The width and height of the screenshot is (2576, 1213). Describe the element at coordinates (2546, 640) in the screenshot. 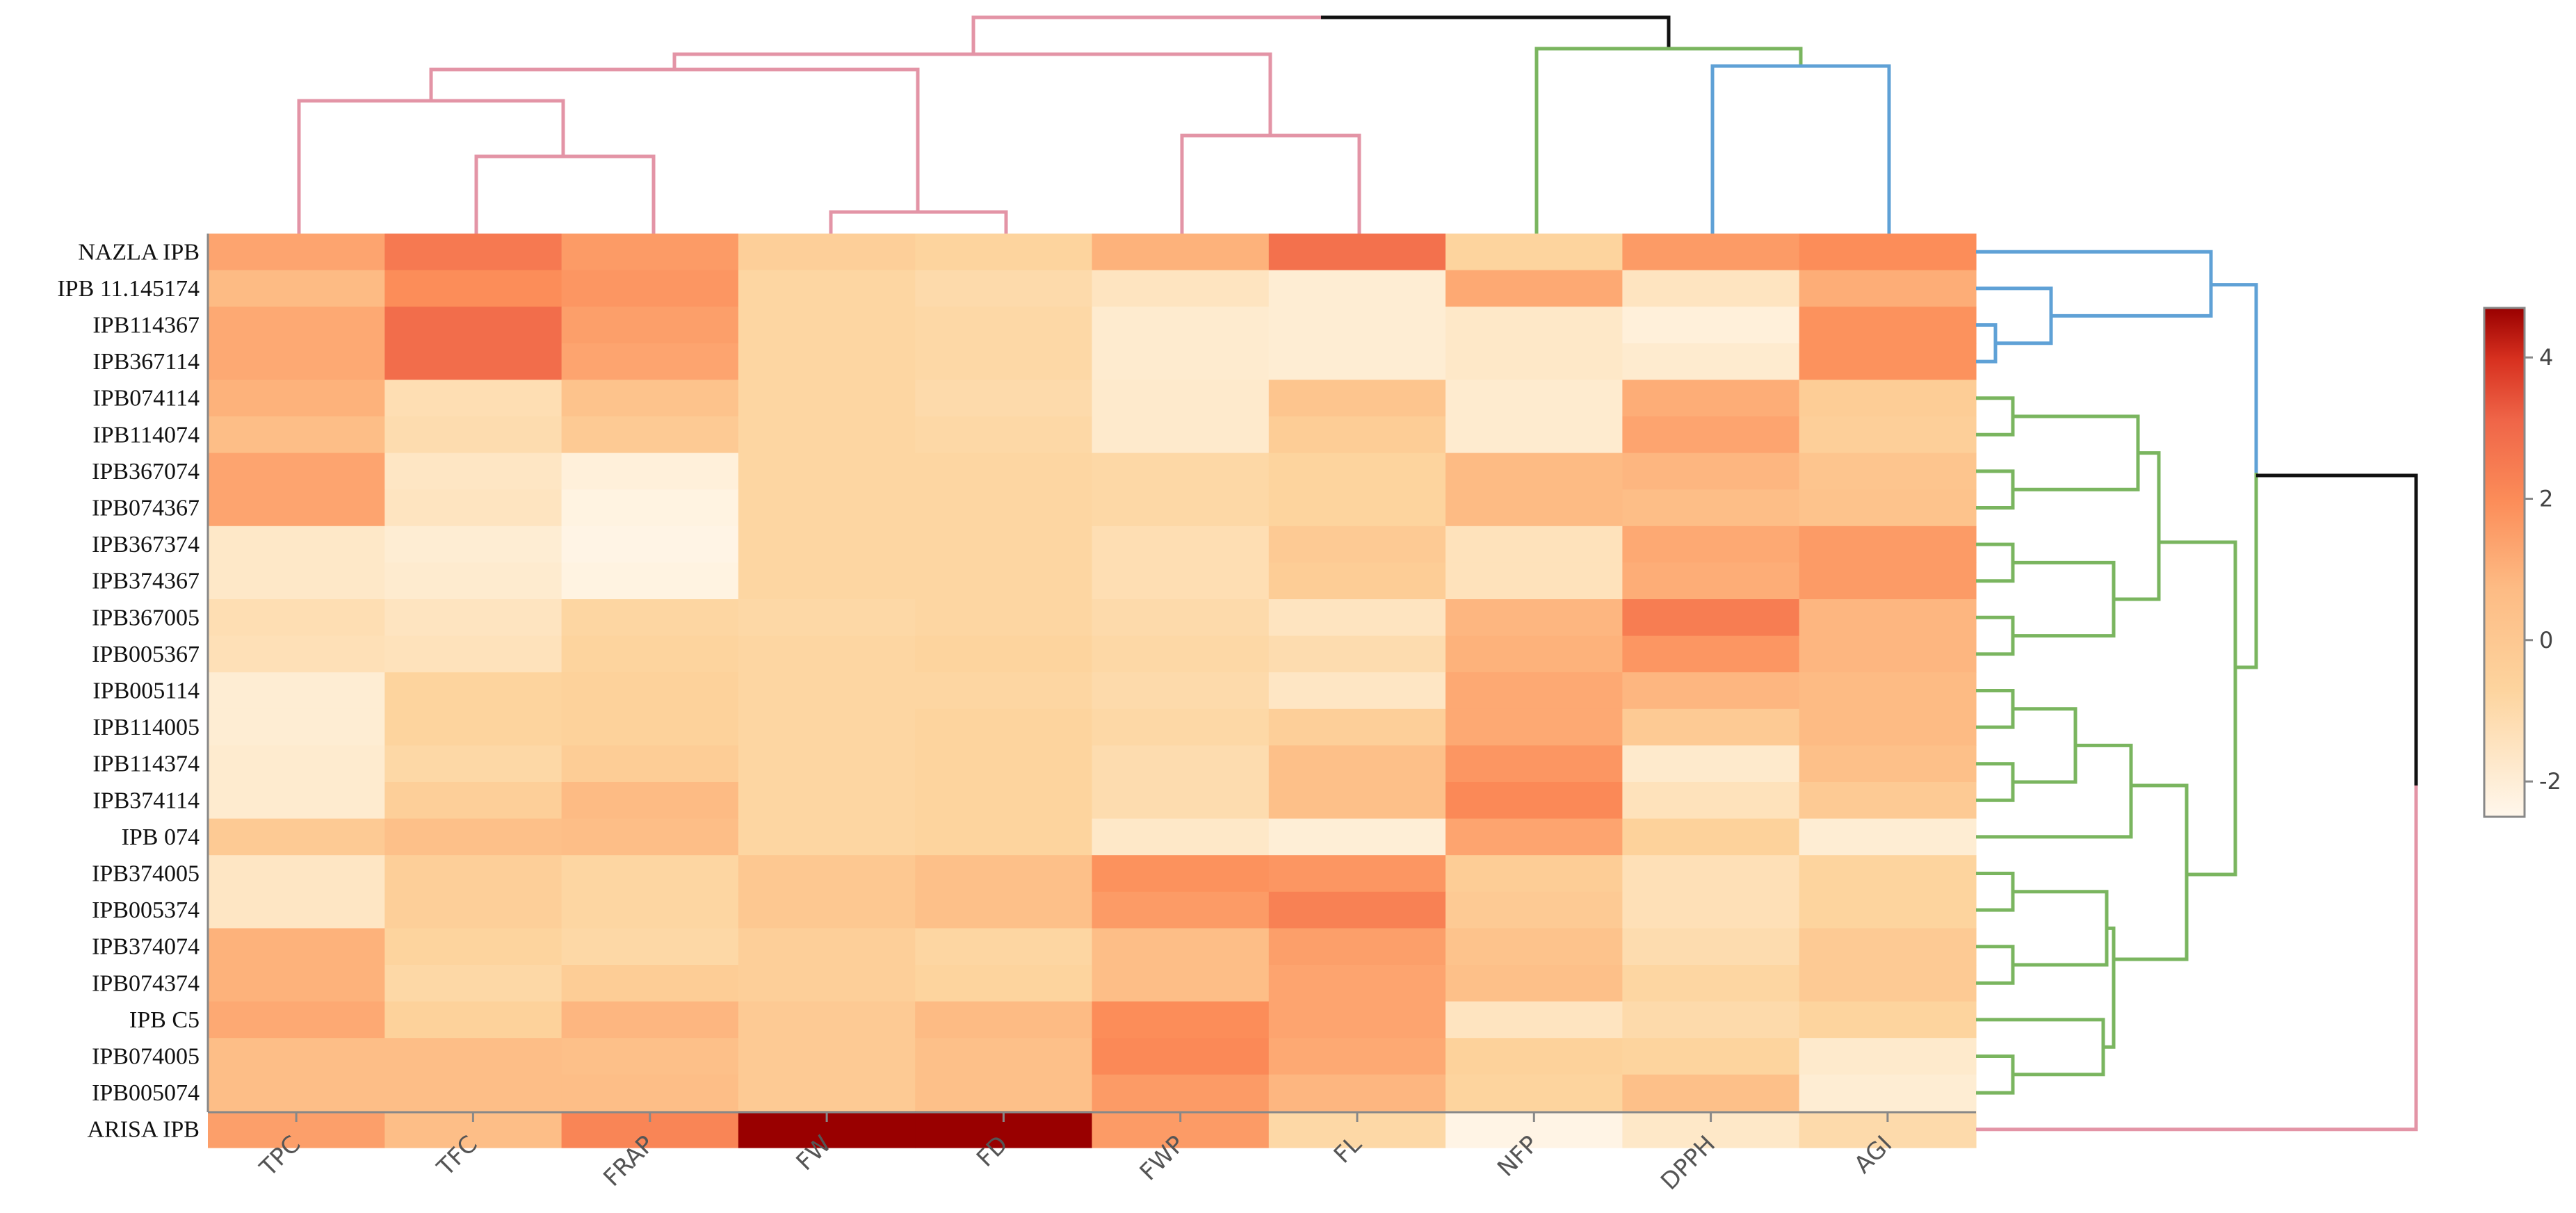

I see `colorbar-tick-label: 0` at that location.